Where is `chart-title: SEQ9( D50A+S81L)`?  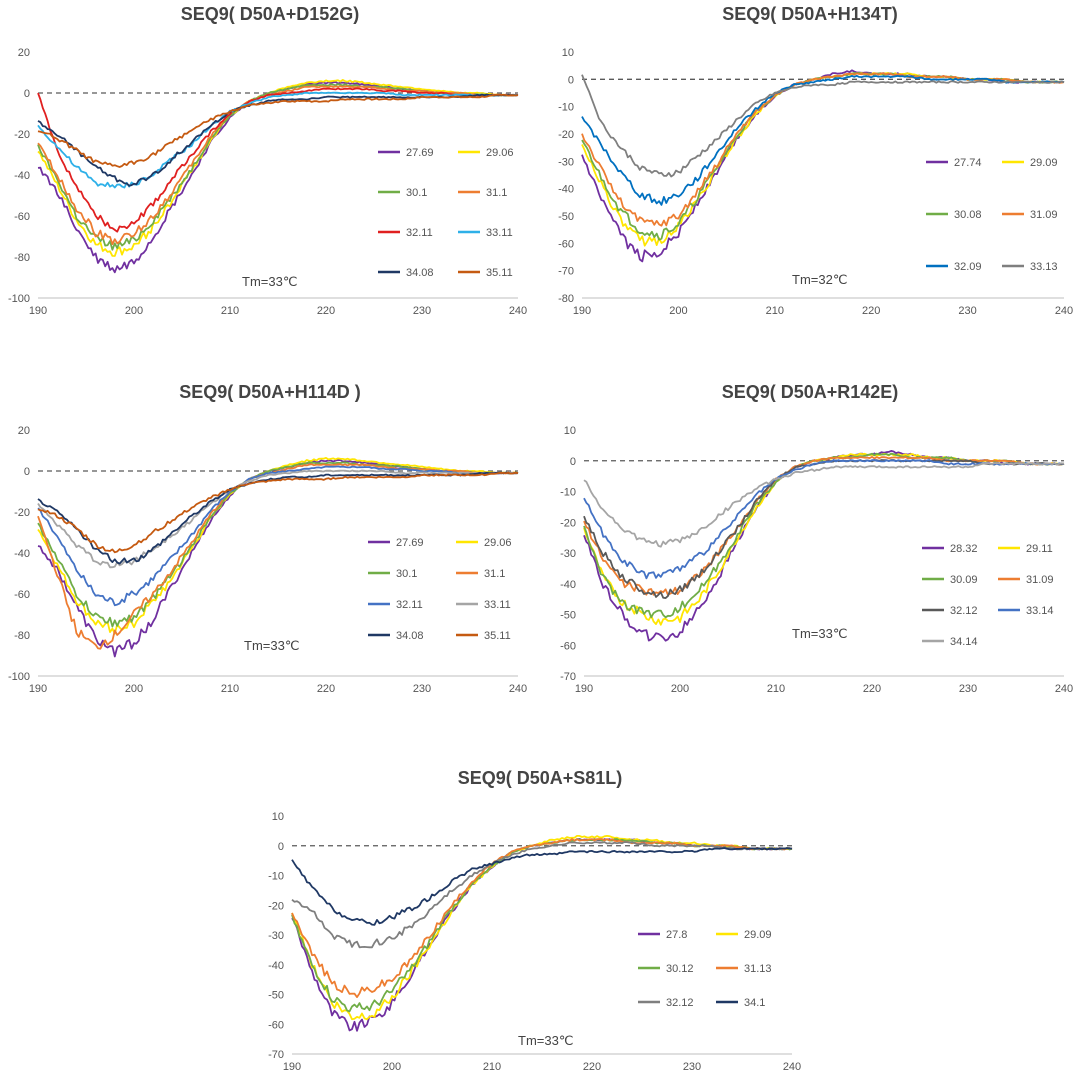
chart-title: SEQ9( D50A+S81L) is located at coordinates (540, 778).